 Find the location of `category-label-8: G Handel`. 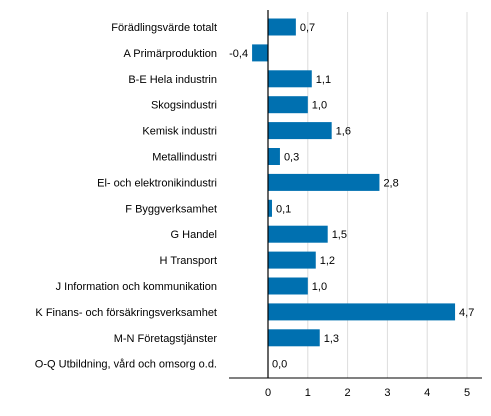

category-label-8: G Handel is located at coordinates (194, 235).